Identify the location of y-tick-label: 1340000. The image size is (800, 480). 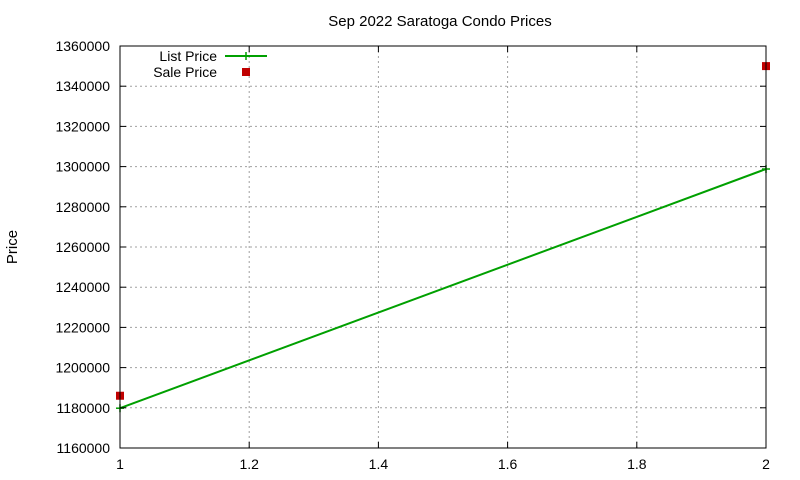
(82, 86).